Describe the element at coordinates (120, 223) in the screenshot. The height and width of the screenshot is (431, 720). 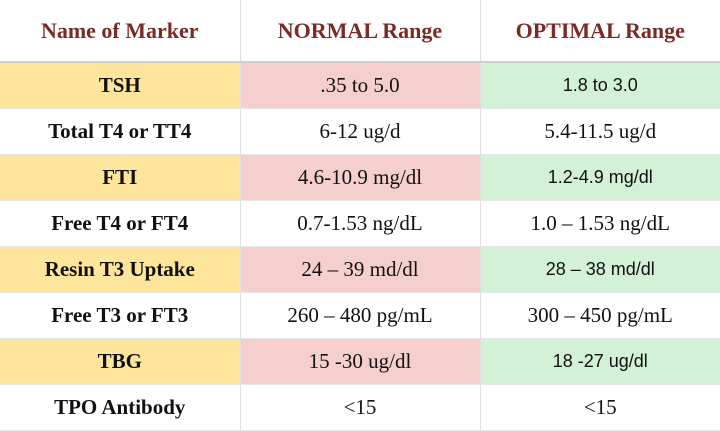
I see `marker-name: Free T4 or FT4` at that location.